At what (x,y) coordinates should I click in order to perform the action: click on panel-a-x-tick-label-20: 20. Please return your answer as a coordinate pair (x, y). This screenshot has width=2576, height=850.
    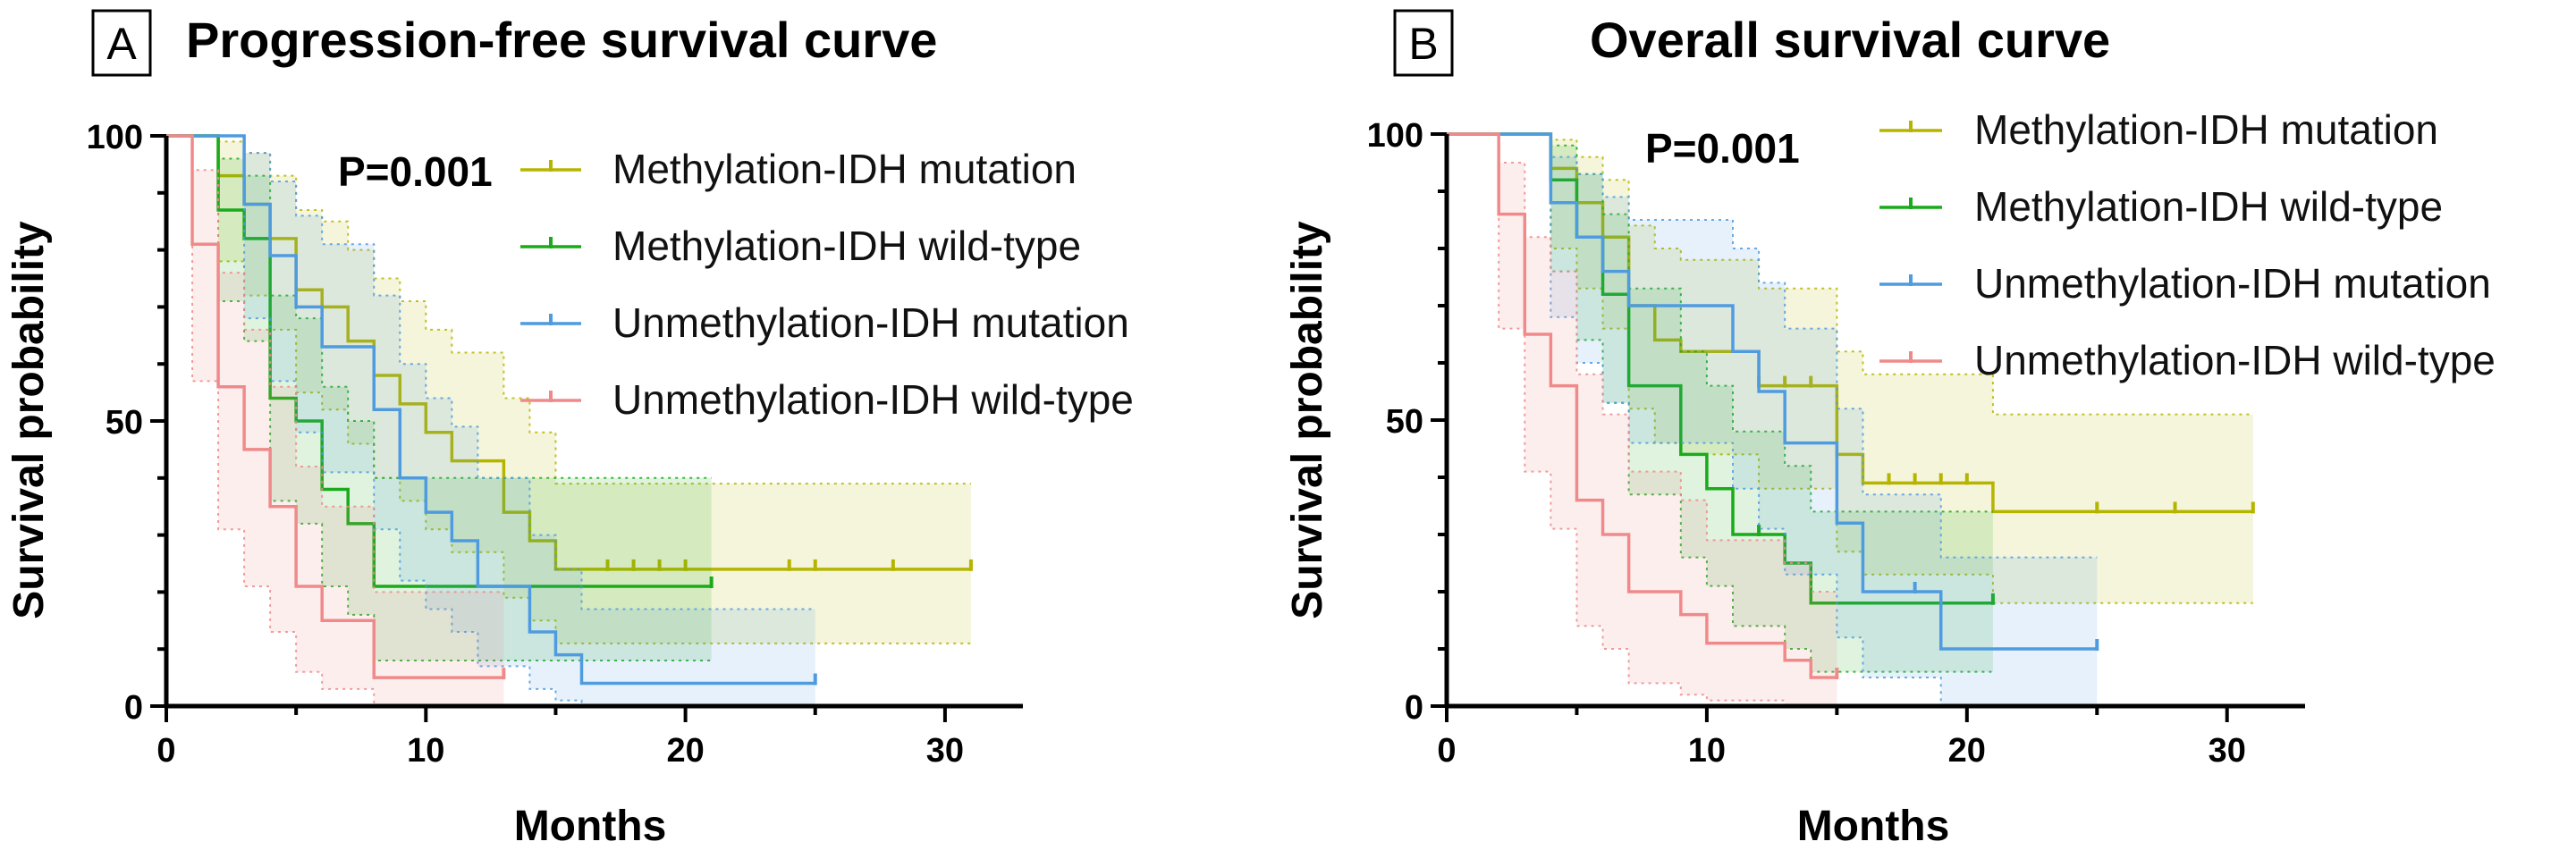
    Looking at the image, I should click on (685, 751).